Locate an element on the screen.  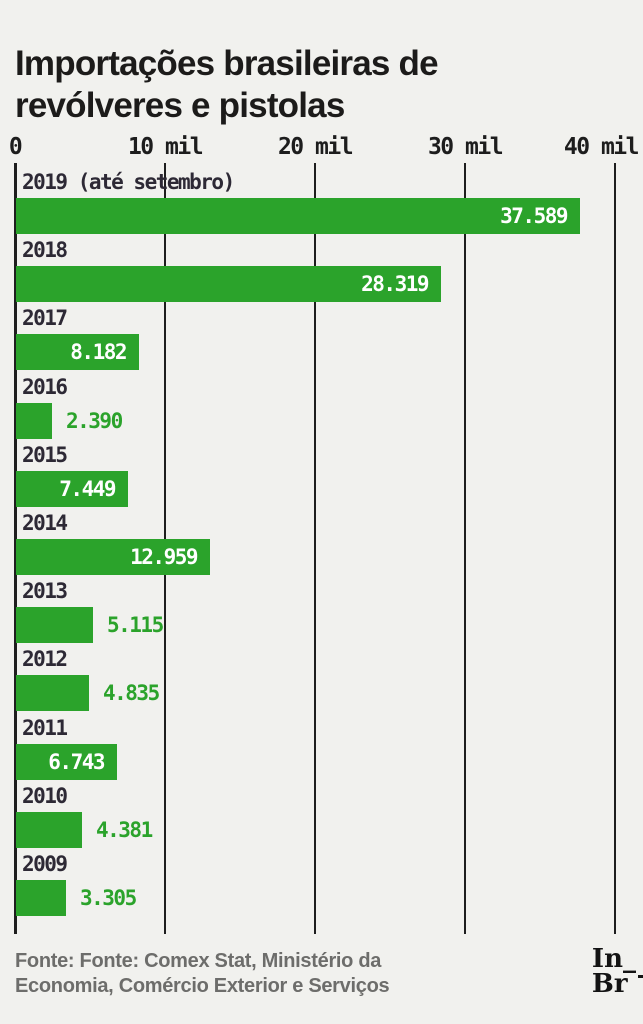
value-label: 37.589 is located at coordinates (534, 216).